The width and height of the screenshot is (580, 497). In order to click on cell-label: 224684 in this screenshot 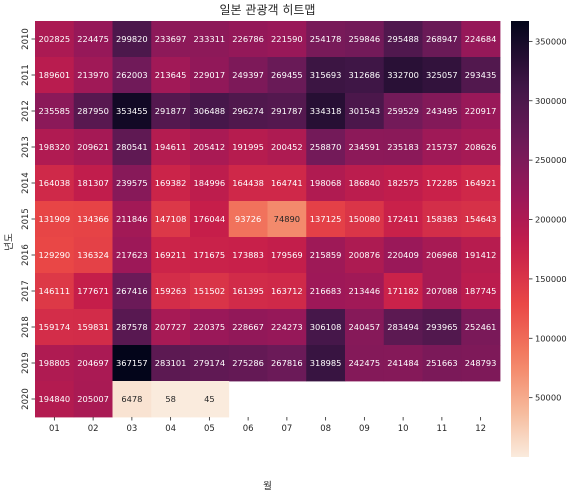, I will do `click(481, 39)`.